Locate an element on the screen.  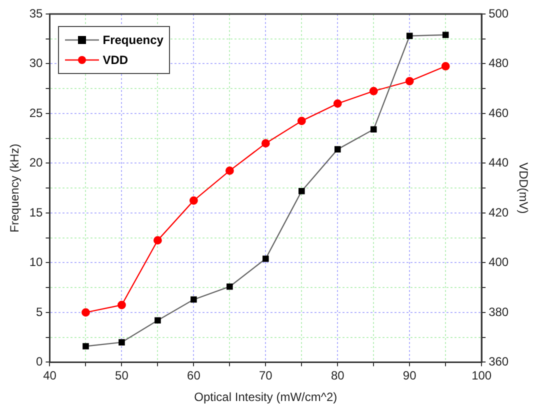
y-tick-label: 10 is located at coordinates (36, 262).